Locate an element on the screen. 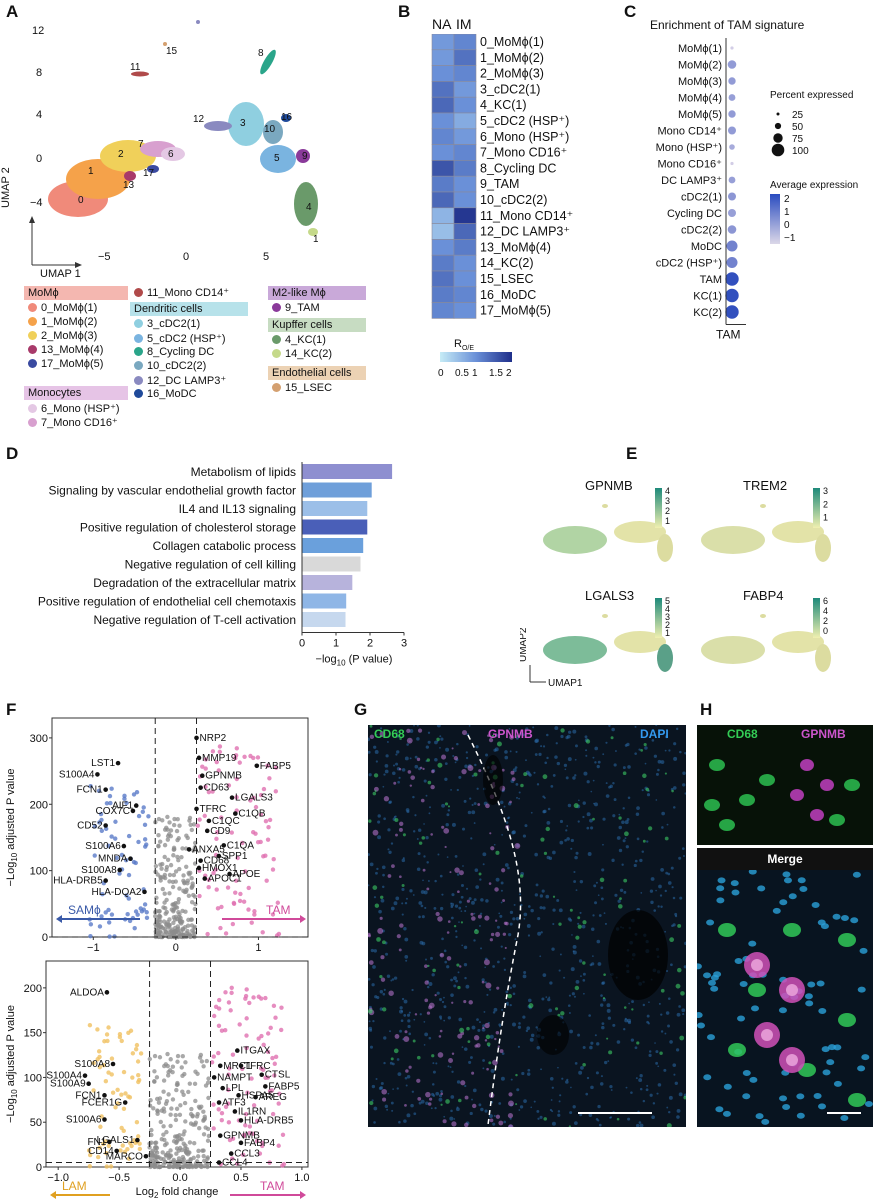 Image resolution: width=878 pixels, height=1200 pixels. cluster-label: 14 is located at coordinates (315, 239).